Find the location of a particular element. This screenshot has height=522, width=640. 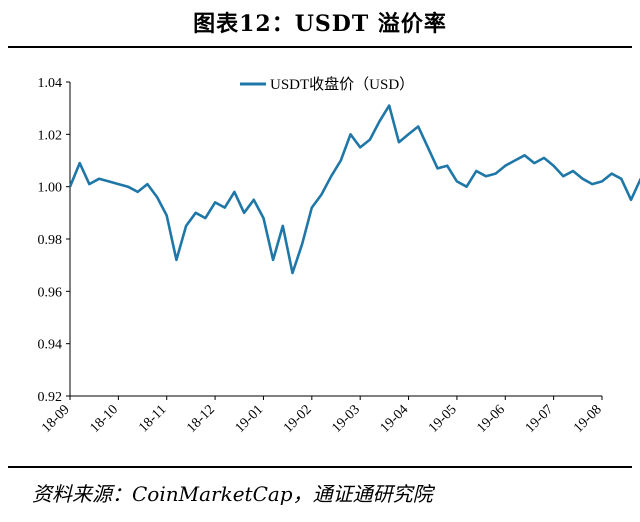

y-tick-label: 0.98 is located at coordinates (50, 240).